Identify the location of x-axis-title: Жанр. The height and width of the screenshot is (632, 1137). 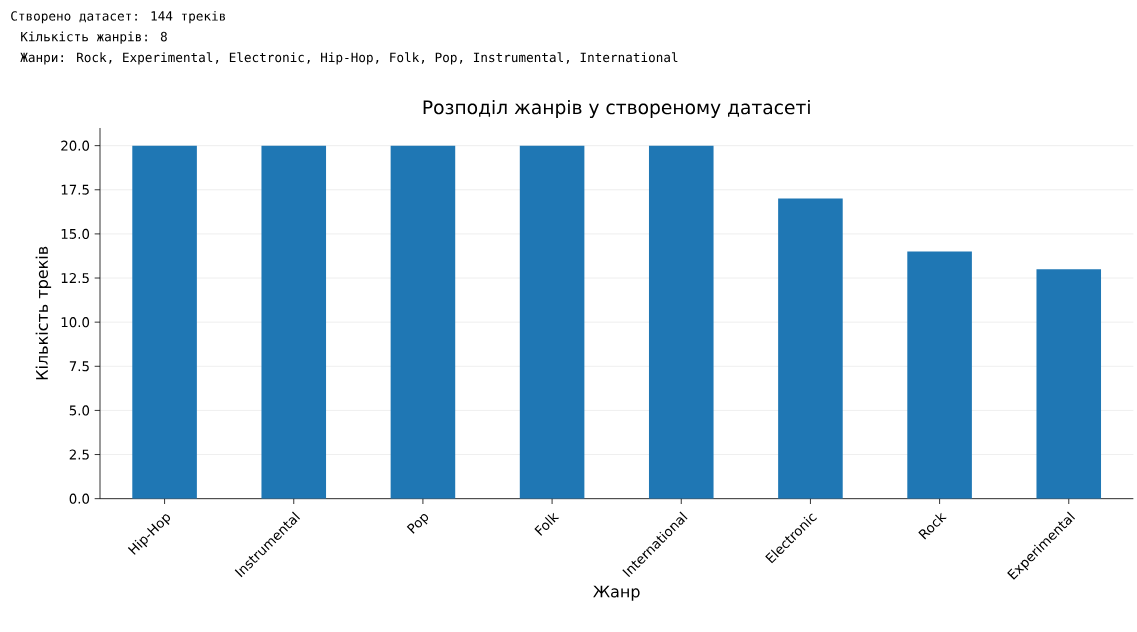
(616, 593).